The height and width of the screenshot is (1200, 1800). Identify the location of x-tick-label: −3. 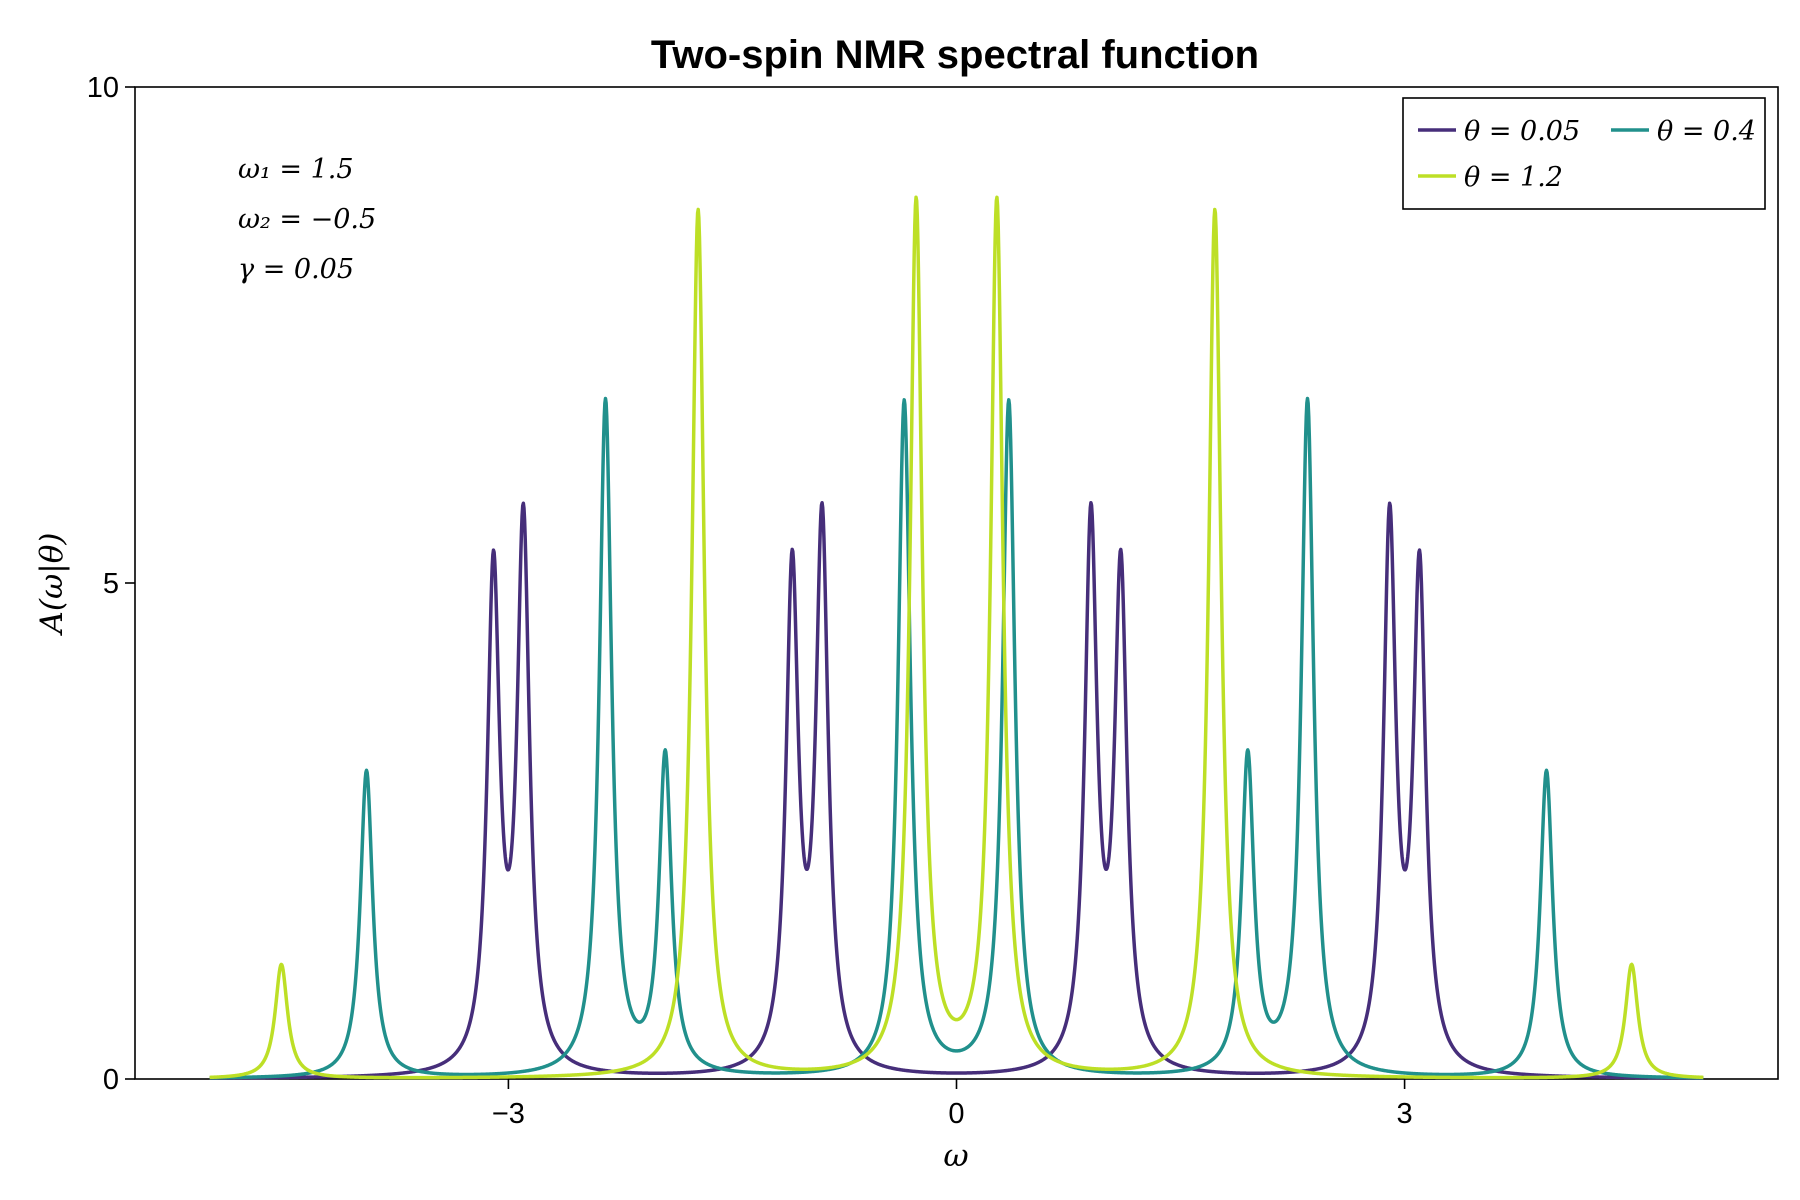
(508, 1114).